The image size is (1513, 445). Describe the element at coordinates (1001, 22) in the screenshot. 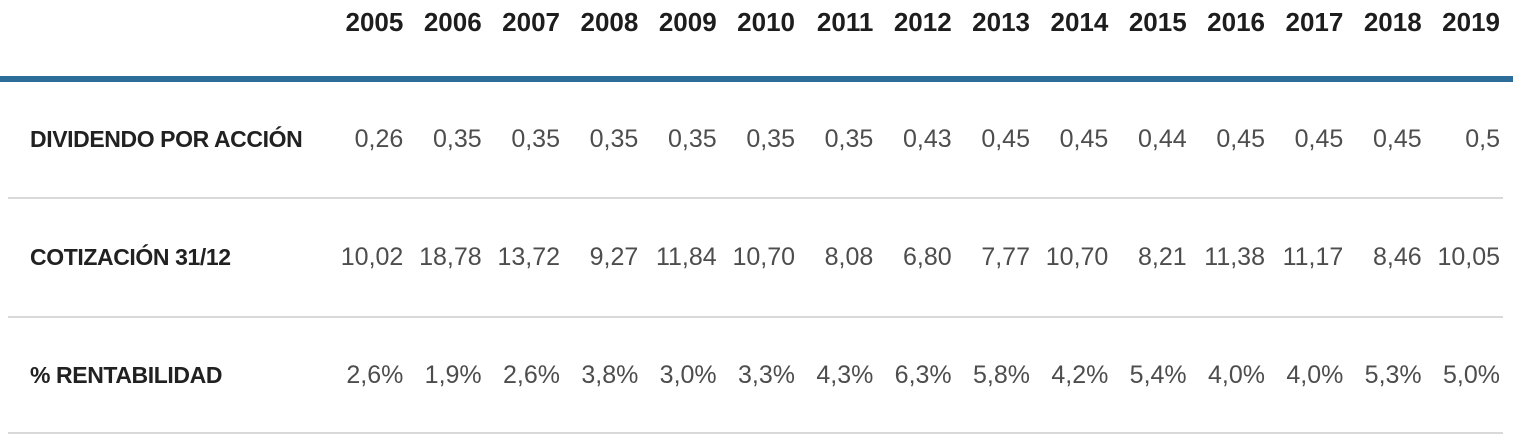

I see `year-header: 2013` at that location.